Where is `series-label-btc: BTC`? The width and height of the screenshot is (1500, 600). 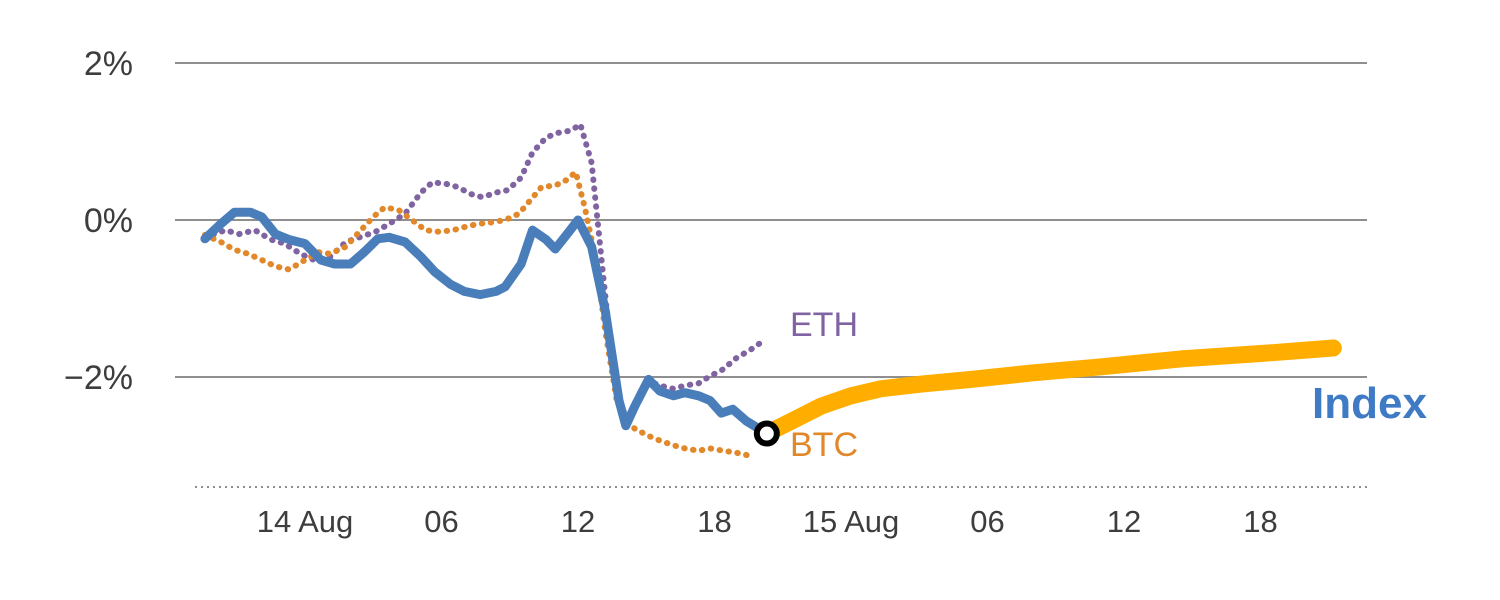
series-label-btc: BTC is located at coordinates (824, 445).